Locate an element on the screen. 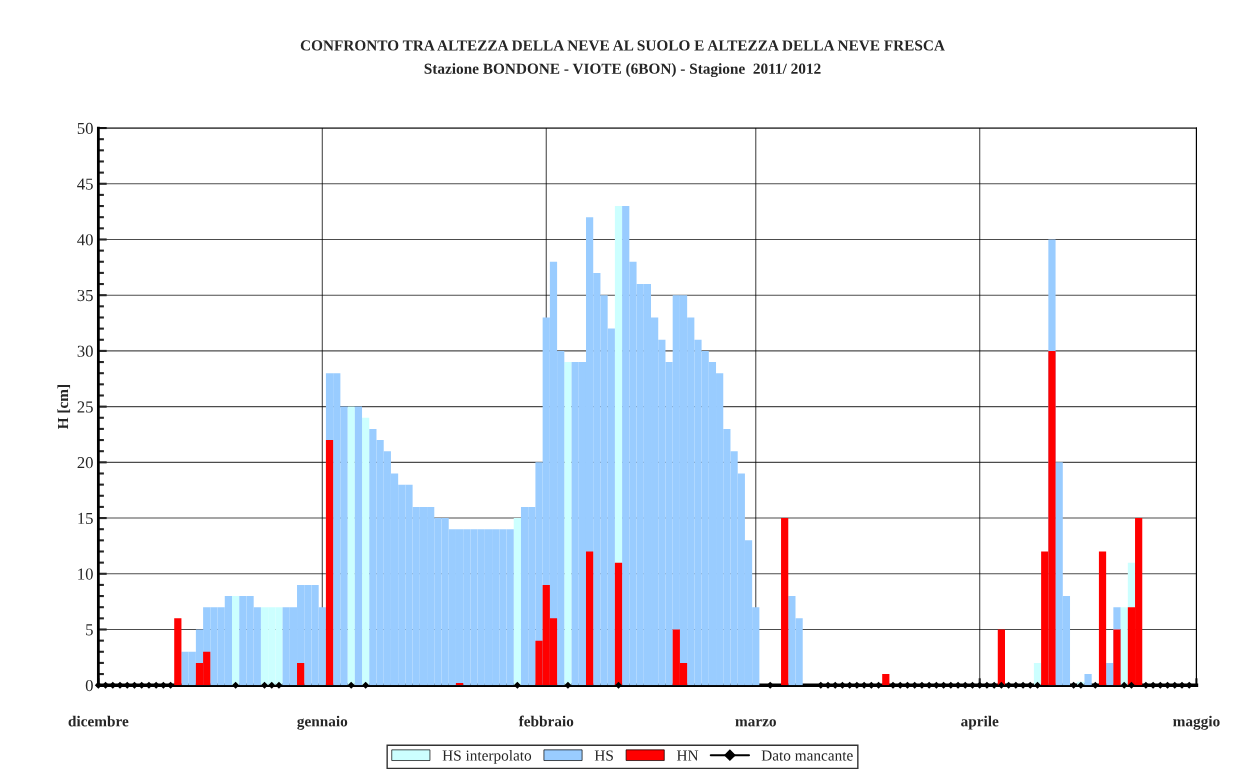  x-tick-label: maggio is located at coordinates (1196, 722).